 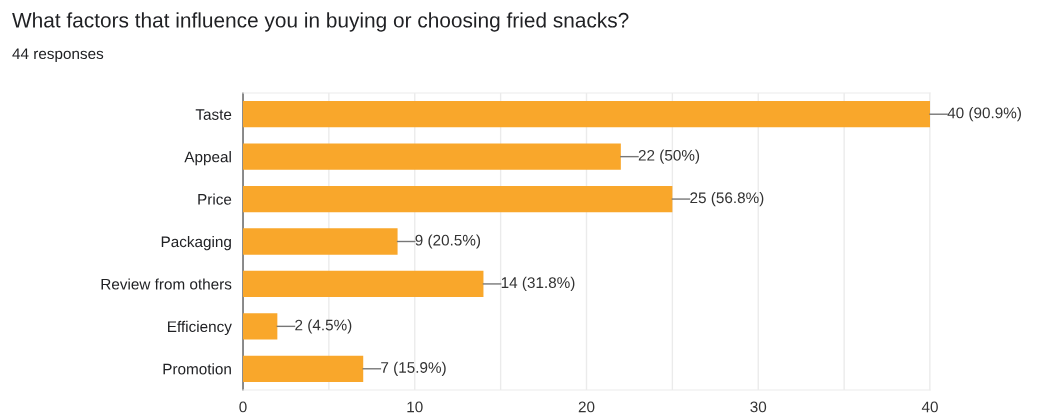 I want to click on y-tick-label: Review from others, so click(x=166, y=284).